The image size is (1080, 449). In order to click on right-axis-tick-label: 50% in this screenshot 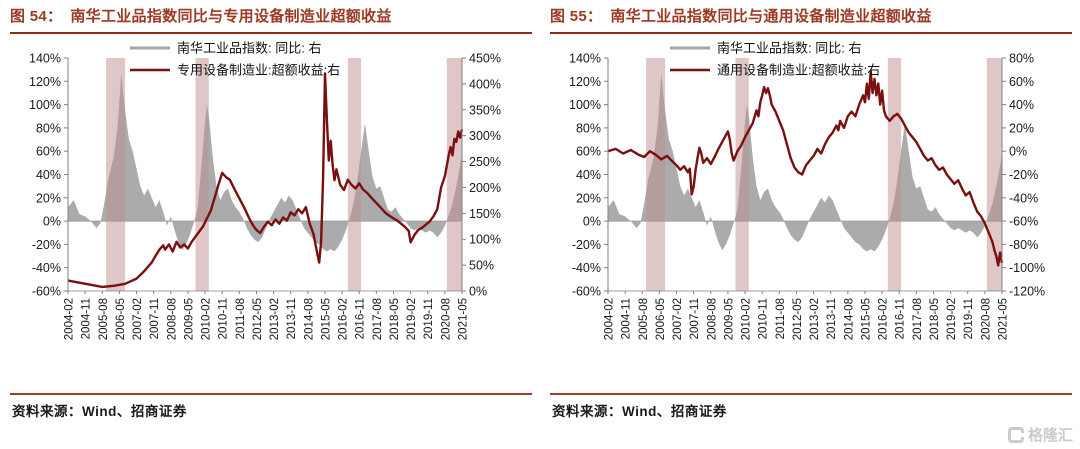, I will do `click(481, 265)`.